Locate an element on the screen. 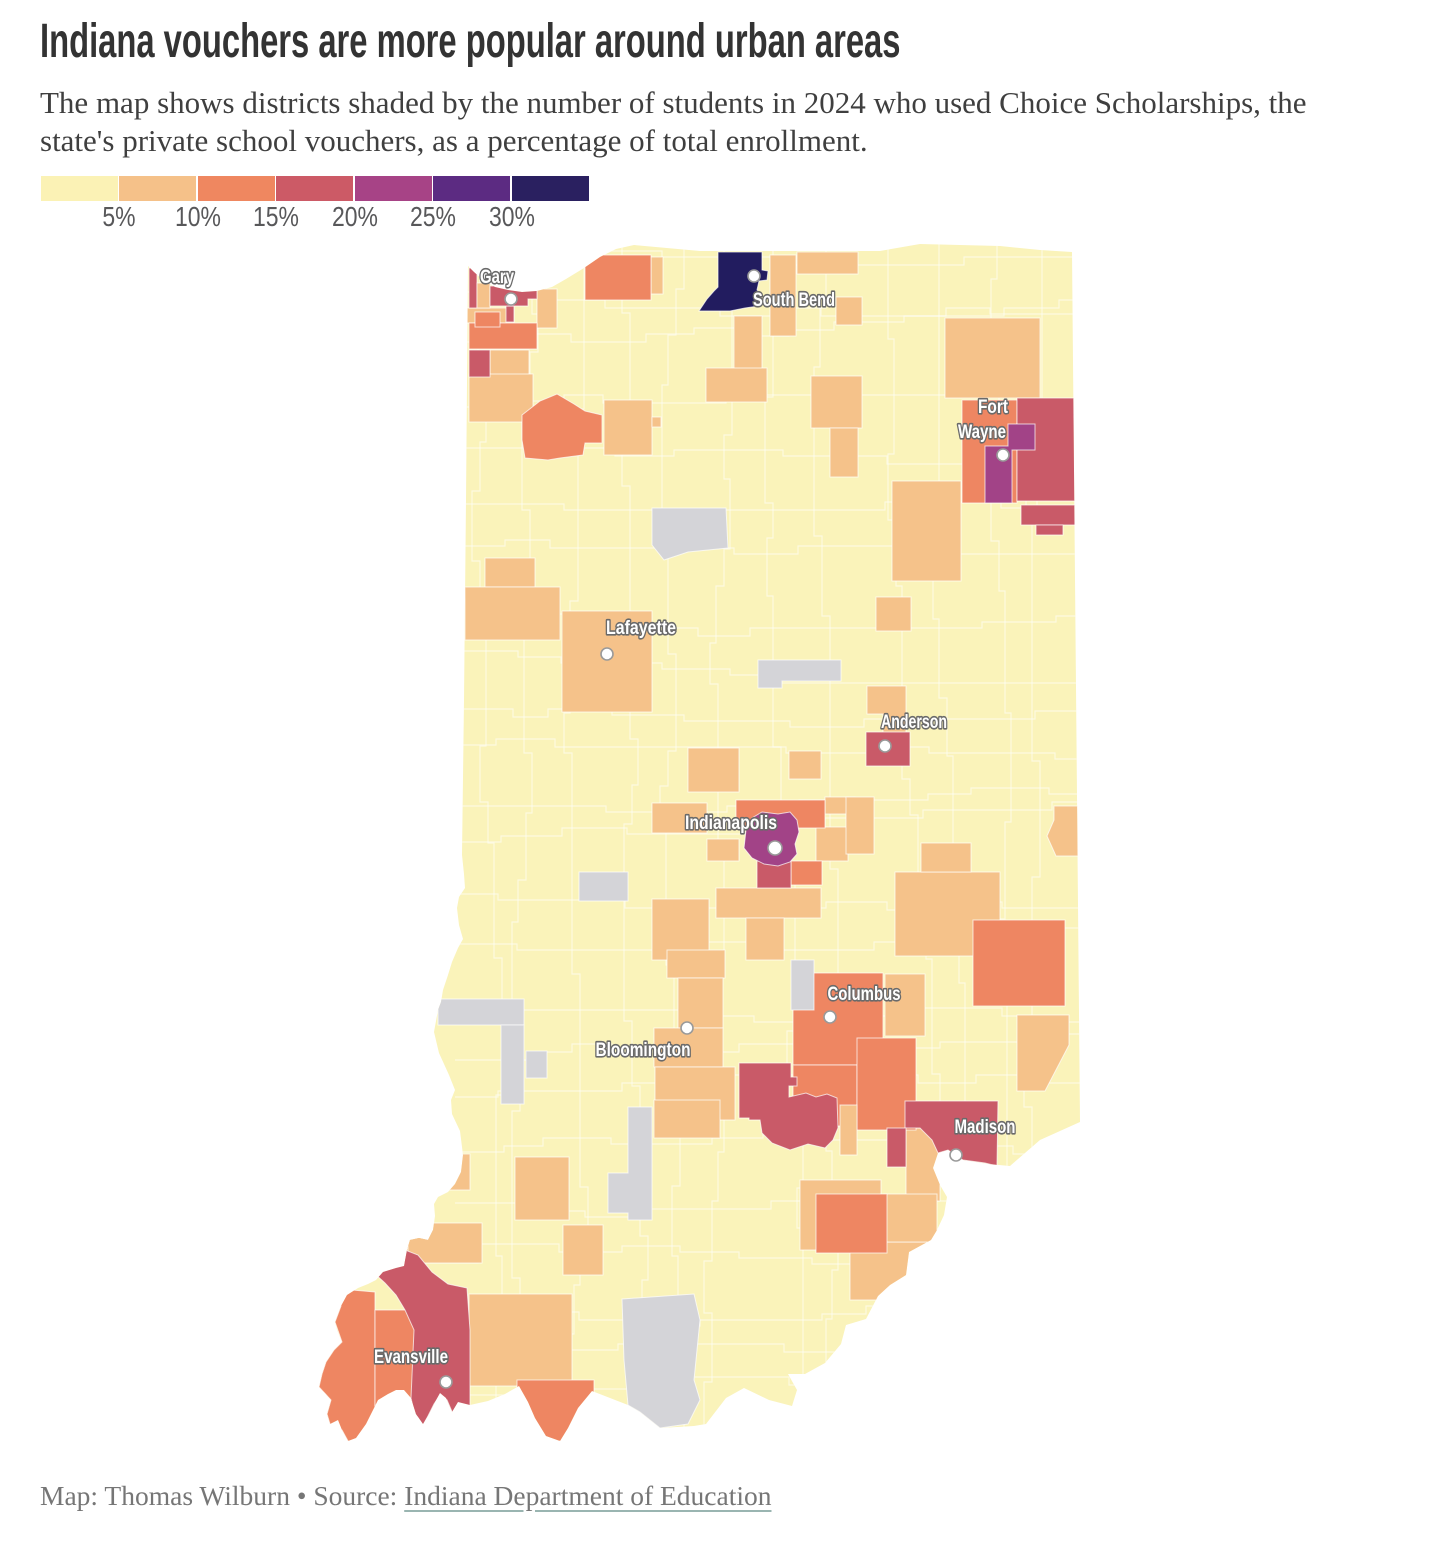  svg-text: Indianapolis is located at coordinates (731, 823).